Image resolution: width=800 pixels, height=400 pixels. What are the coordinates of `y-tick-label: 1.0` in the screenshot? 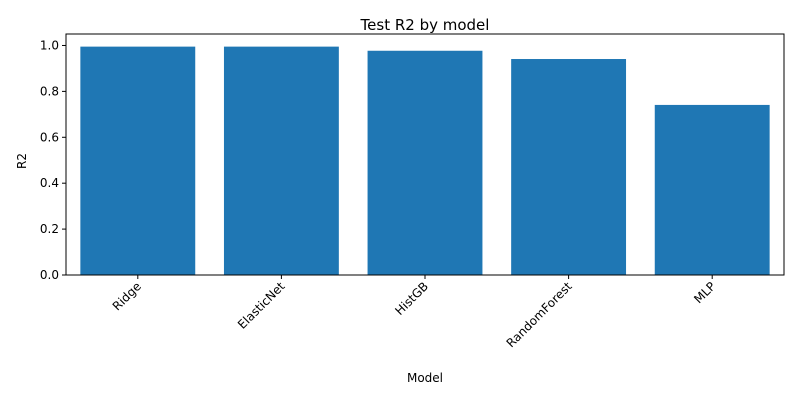 It's located at (49, 45).